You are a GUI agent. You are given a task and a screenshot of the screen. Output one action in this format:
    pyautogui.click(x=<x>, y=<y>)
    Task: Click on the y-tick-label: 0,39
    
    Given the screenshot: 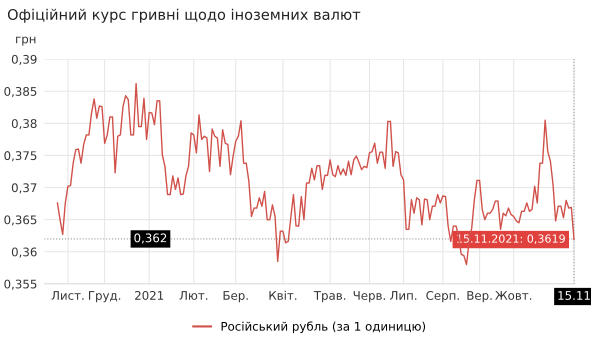 What is the action you would take?
    pyautogui.click(x=24, y=60)
    